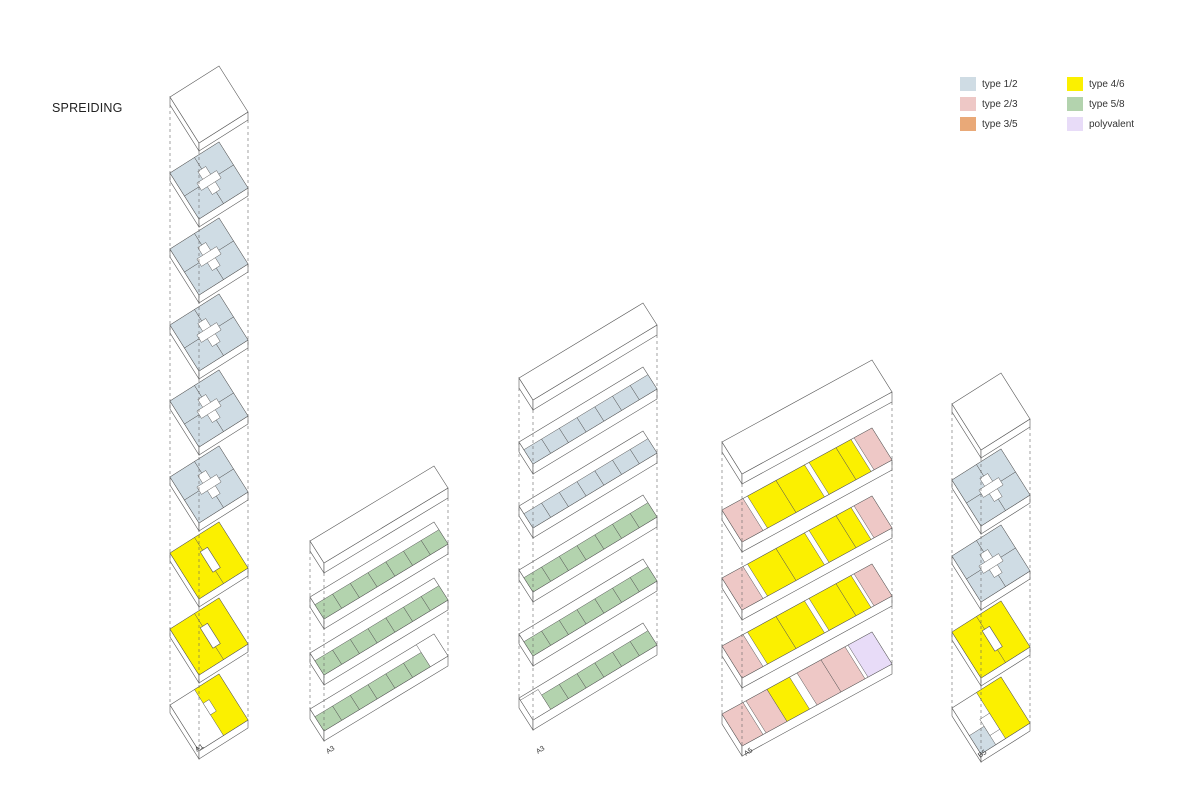  Describe the element at coordinates (1112, 124) in the screenshot. I see `legend-label: polyvalent` at that location.